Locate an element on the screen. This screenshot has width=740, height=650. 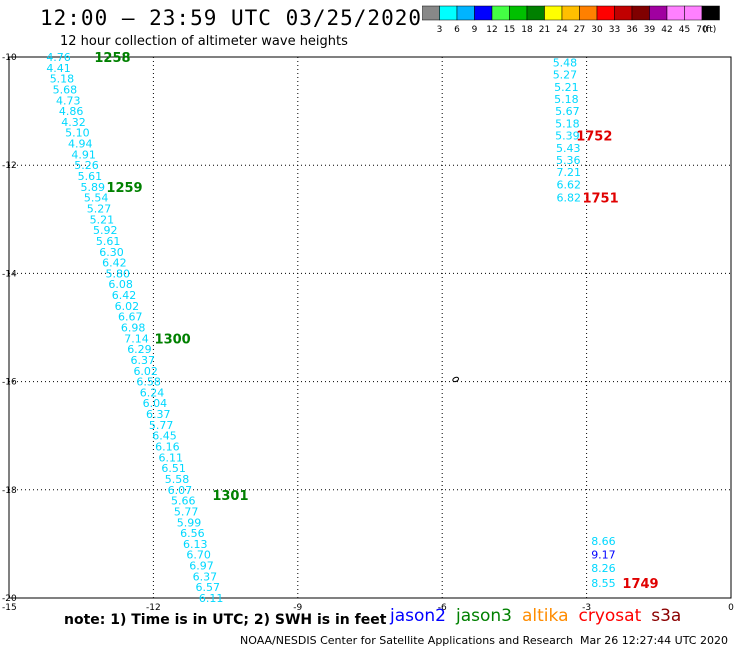
wave-height-value: 4.94 is located at coordinates (80, 144).